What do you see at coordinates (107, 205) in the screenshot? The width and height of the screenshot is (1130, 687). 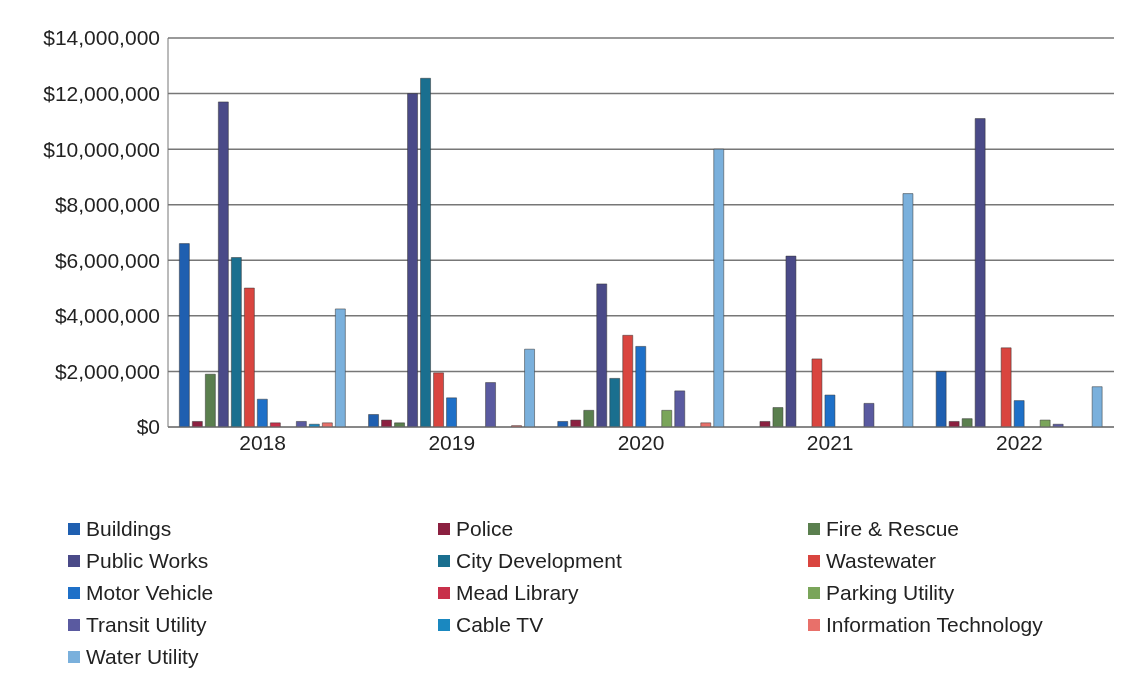 I see `y-tick-label: $8,000,000` at bounding box center [107, 205].